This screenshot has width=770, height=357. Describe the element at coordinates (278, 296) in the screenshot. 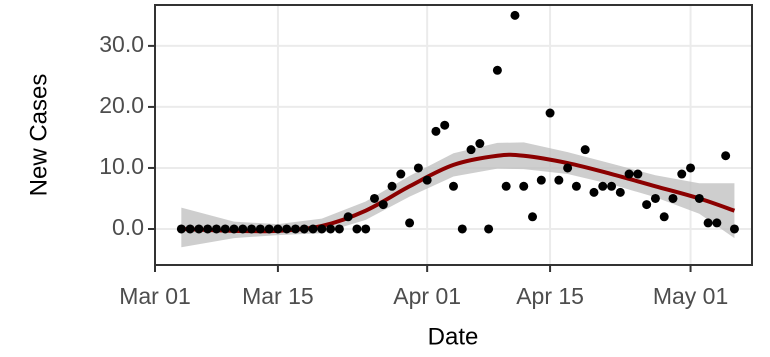

I see `x-tick-label: Mar 15` at that location.